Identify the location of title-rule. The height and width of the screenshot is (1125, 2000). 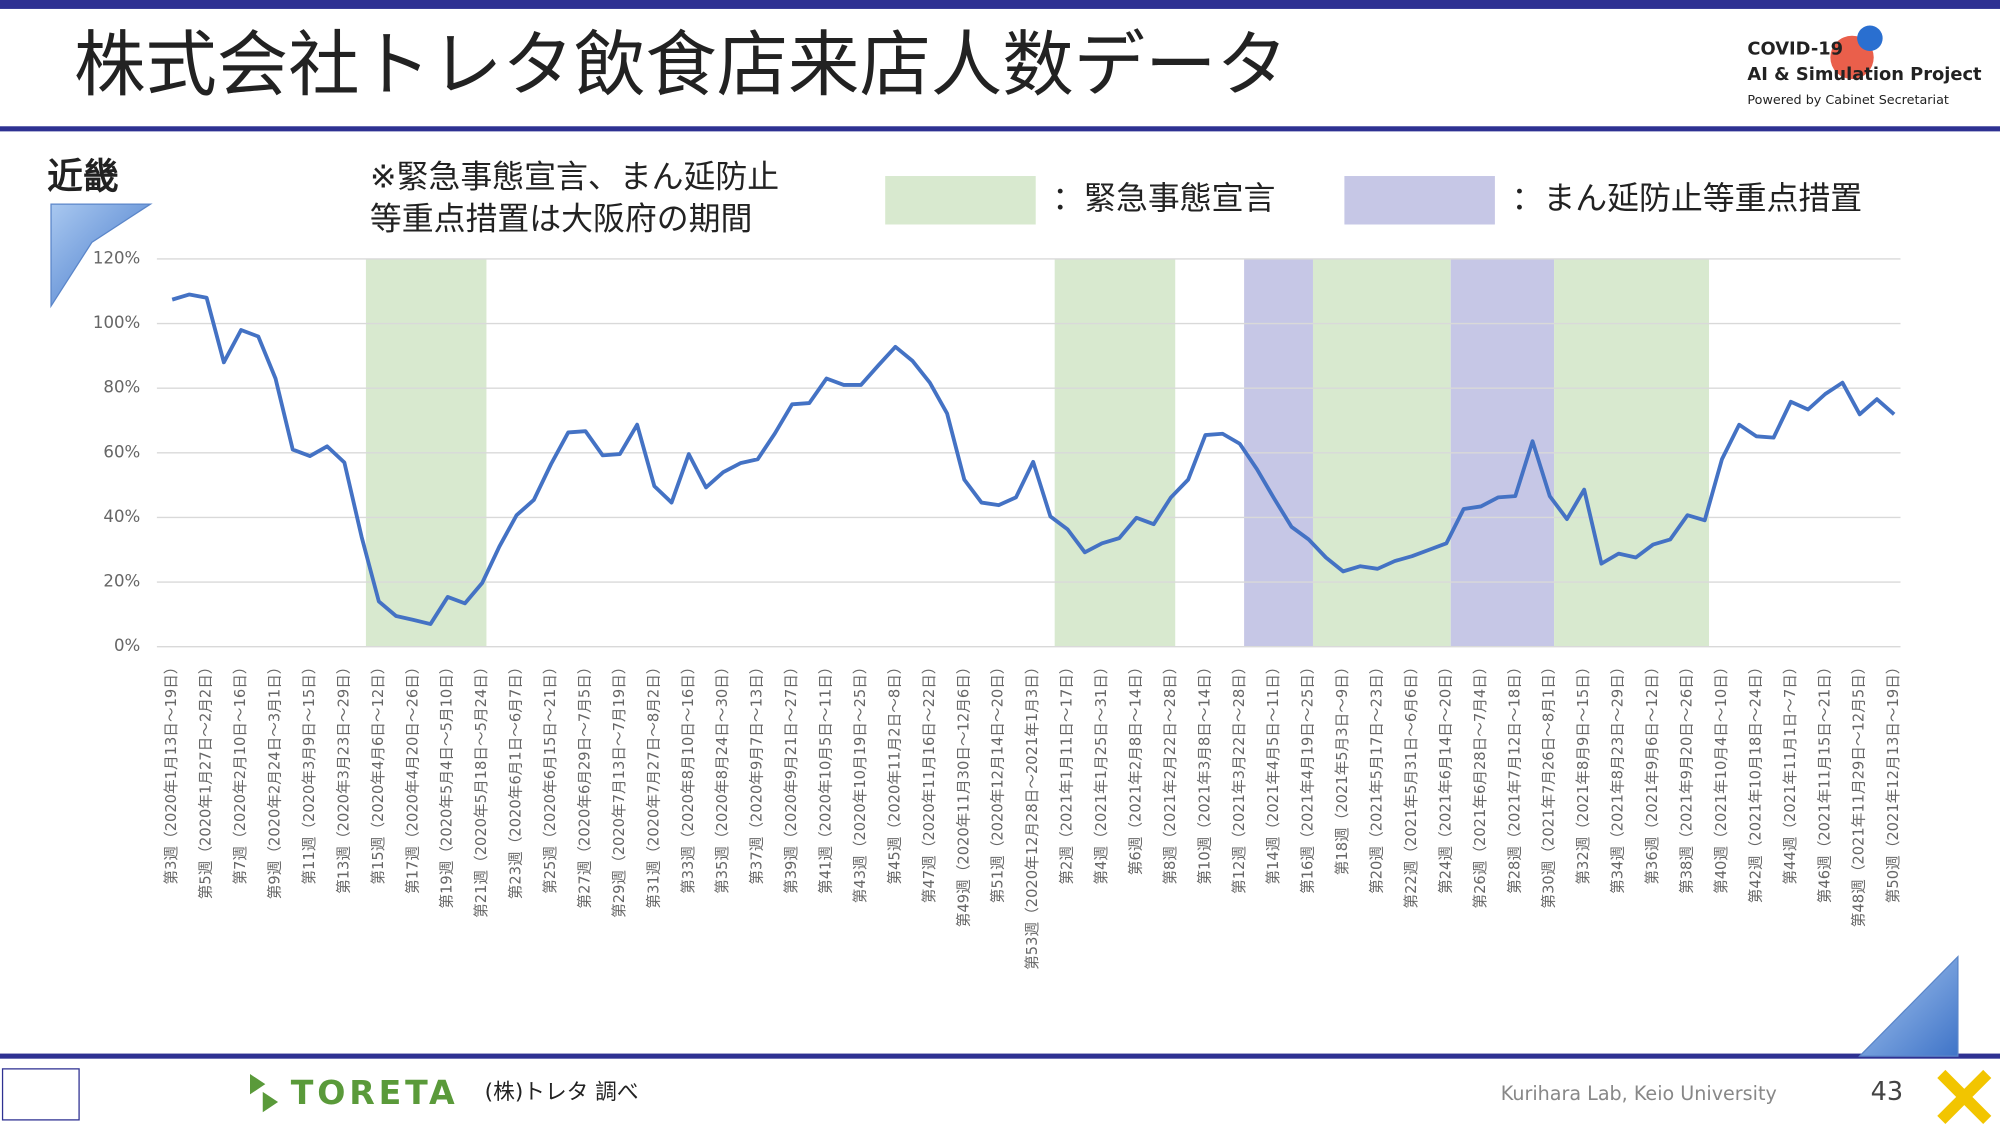
(1000, 129).